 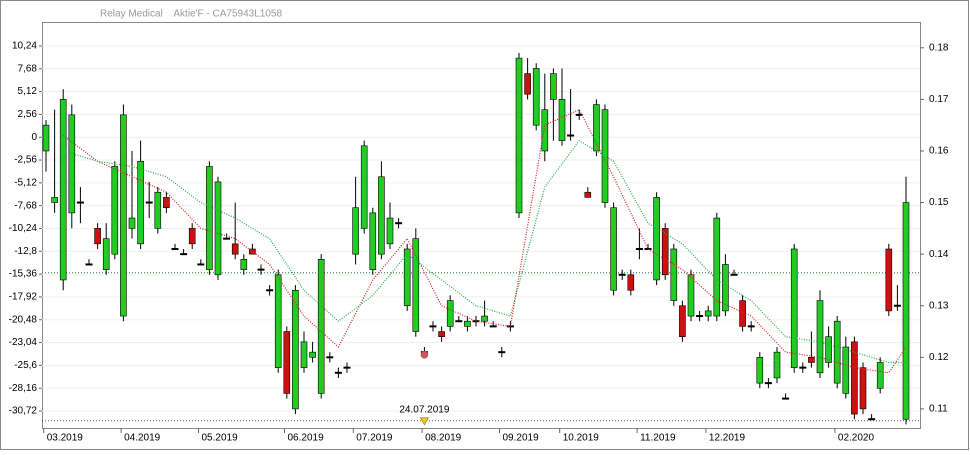 I want to click on y2-tick-label: 0.15, so click(x=939, y=202).